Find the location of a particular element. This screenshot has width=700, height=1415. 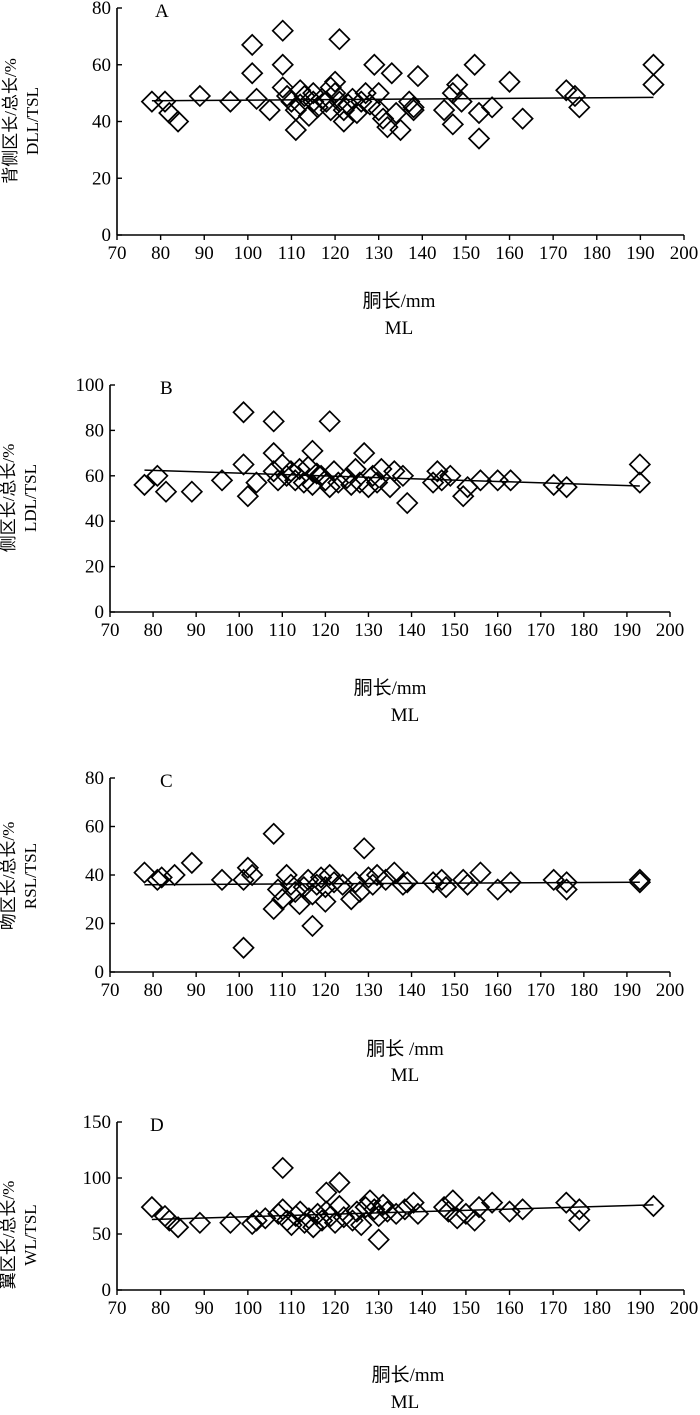

panel-d-x-tick-label: 120 is located at coordinates (335, 1308).